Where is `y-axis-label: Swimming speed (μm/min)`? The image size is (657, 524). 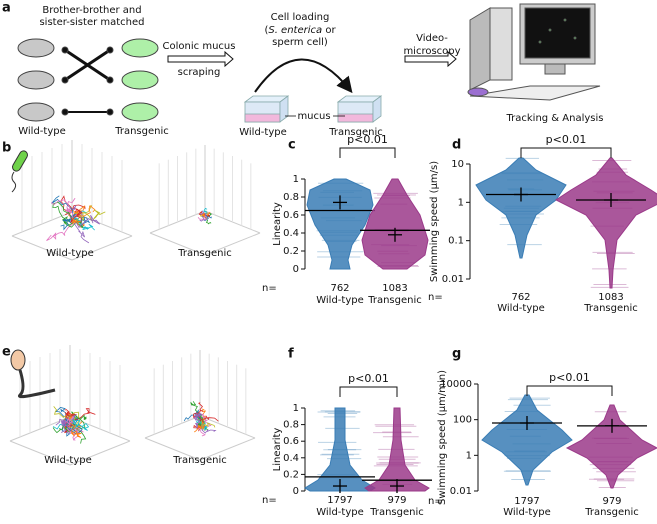 y-axis-label: Swimming speed (μm/min) is located at coordinates (442, 437).